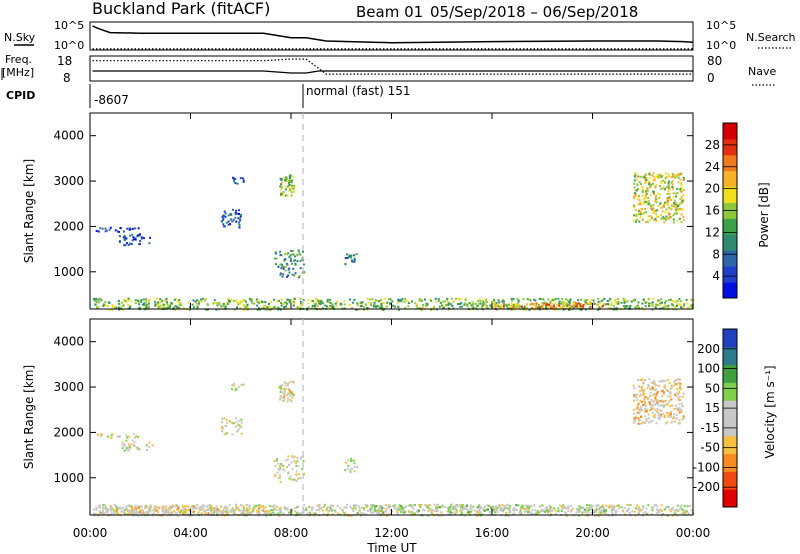  I want to click on x-tick-label: 12:00, so click(391, 533).